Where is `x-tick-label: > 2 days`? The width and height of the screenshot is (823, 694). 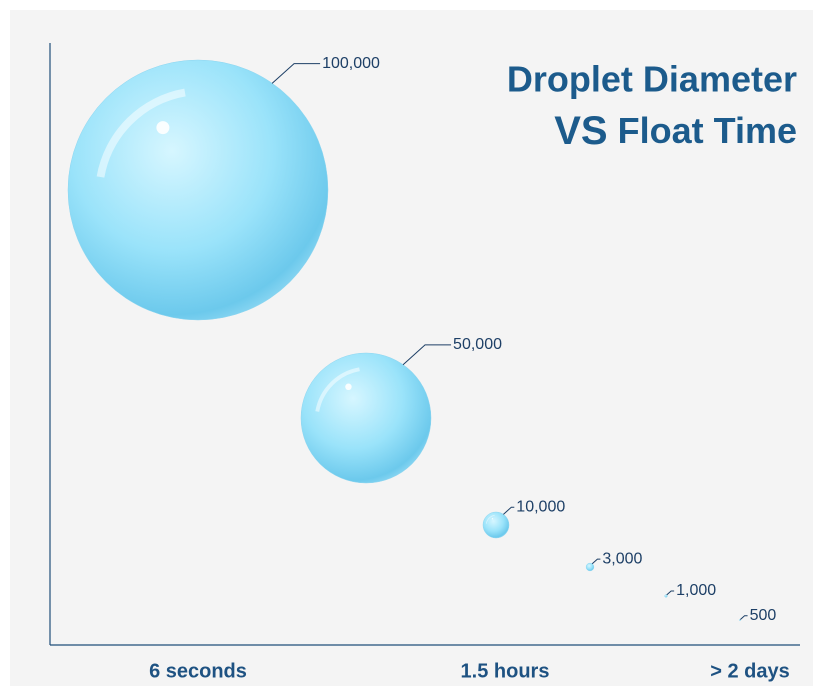 x-tick-label: > 2 days is located at coordinates (750, 671).